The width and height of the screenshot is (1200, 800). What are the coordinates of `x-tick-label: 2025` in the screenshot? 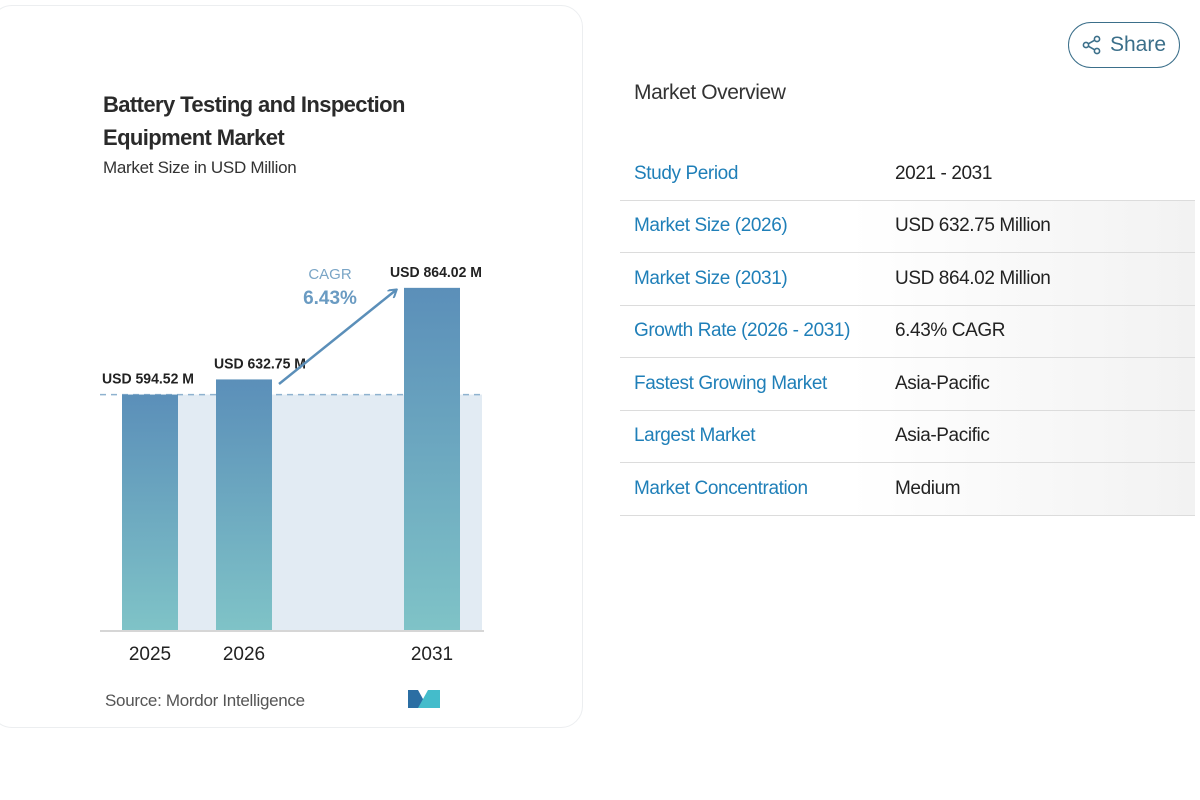 It's located at (150, 654).